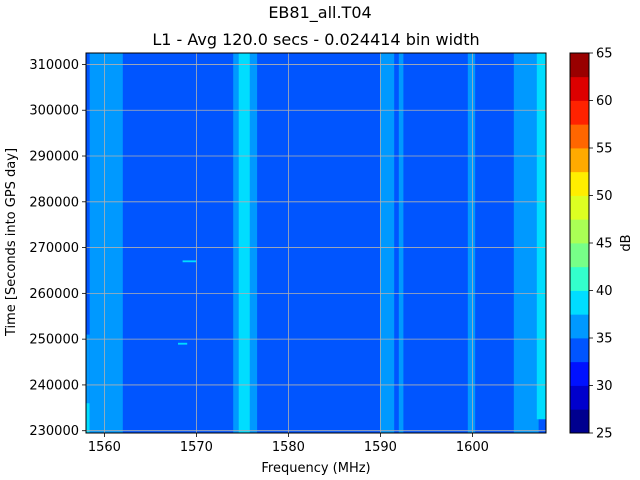  I want to click on colorbar-tick-label: 25, so click(604, 434).